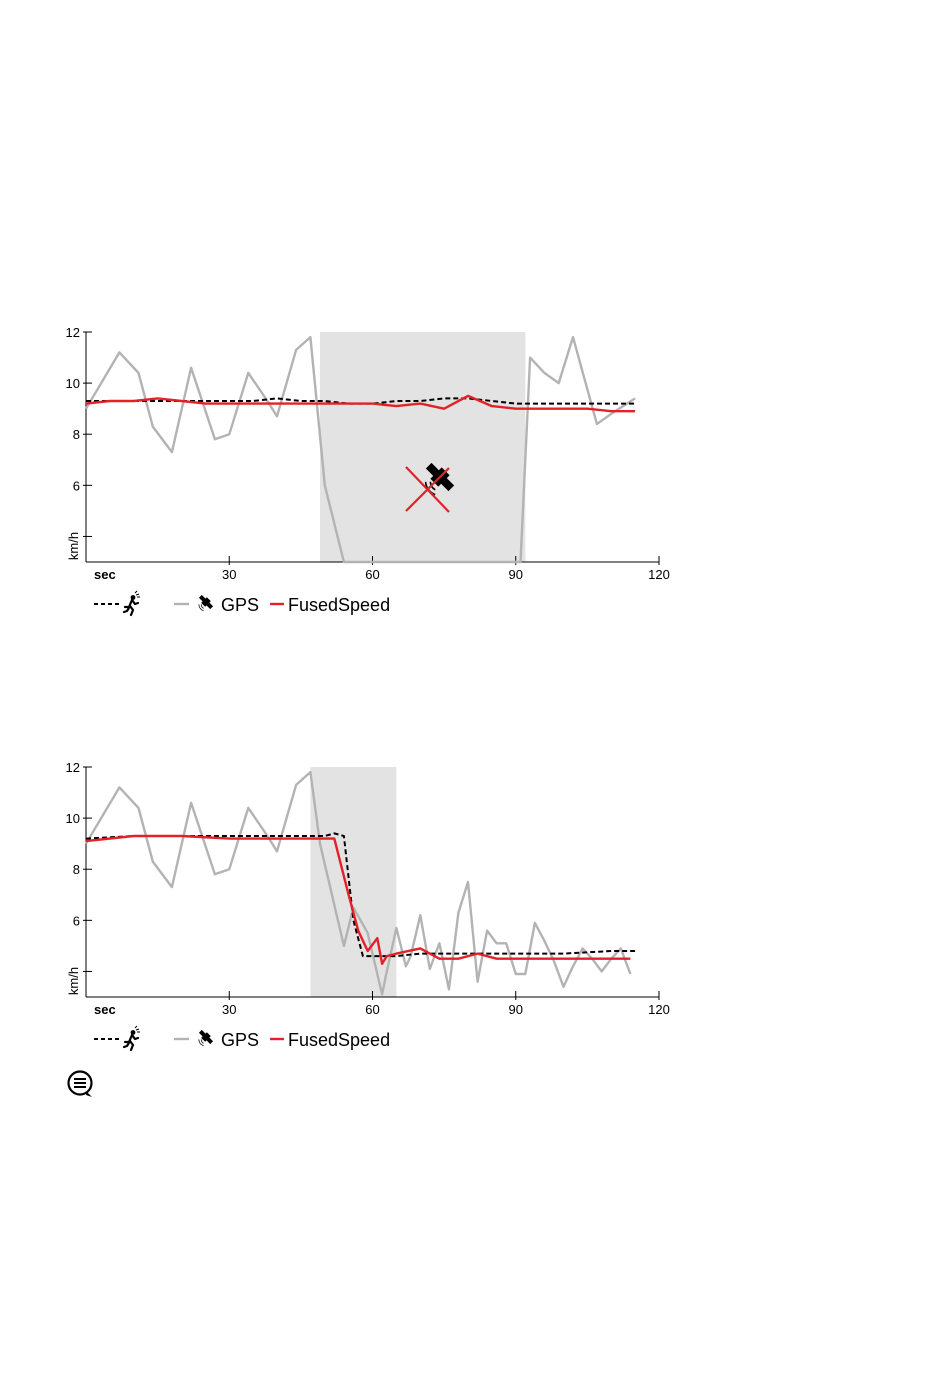 The width and height of the screenshot is (950, 1397). I want to click on speed-chart-gps-lost: 6 8 10 12 km/h 30 60 90 120 sec GPS FusedSpeed, so click(368, 471).